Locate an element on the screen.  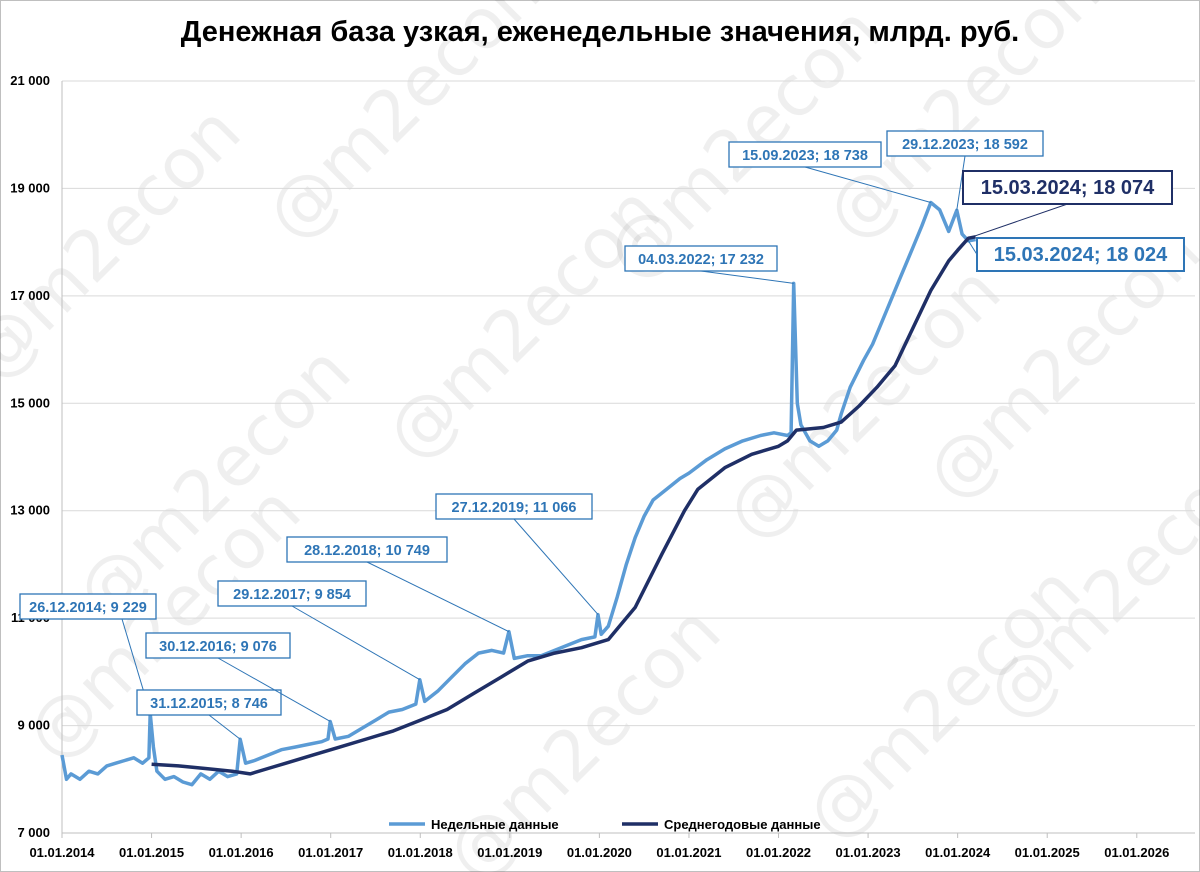
x-tick-label: 01.01.2016 is located at coordinates (241, 852).